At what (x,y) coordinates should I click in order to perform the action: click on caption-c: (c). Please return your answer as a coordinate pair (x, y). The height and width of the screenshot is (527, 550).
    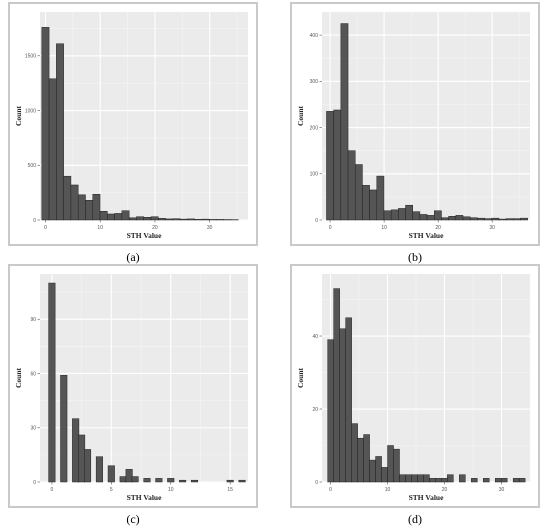
    Looking at the image, I should click on (133, 519).